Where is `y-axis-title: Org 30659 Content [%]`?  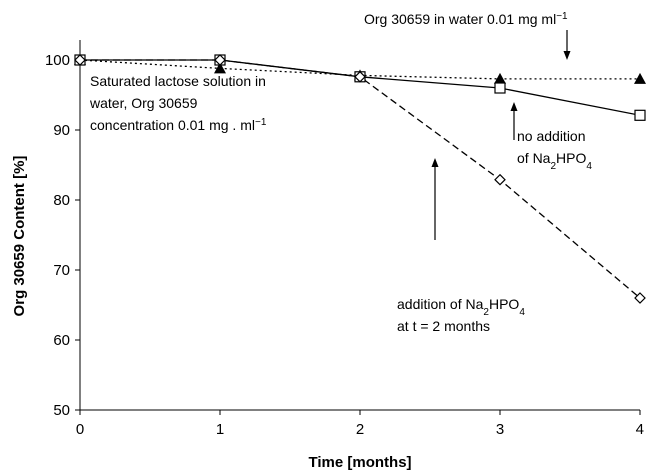 y-axis-title: Org 30659 Content [%] is located at coordinates (19, 236).